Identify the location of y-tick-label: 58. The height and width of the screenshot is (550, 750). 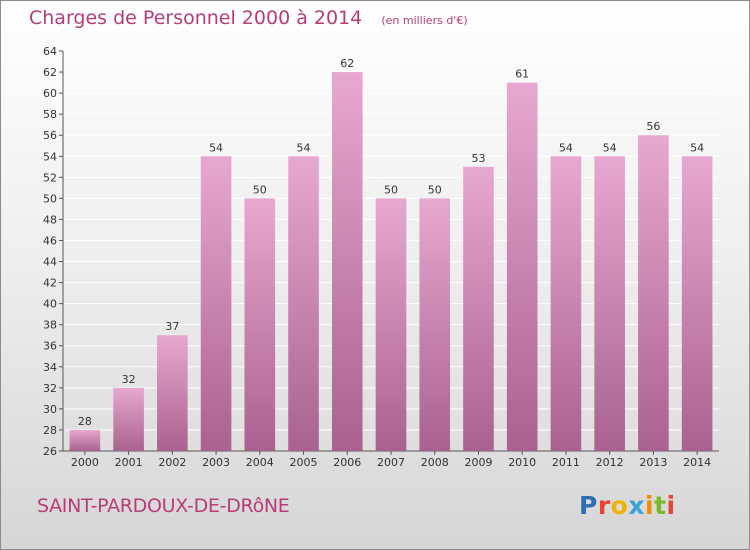
(50, 114).